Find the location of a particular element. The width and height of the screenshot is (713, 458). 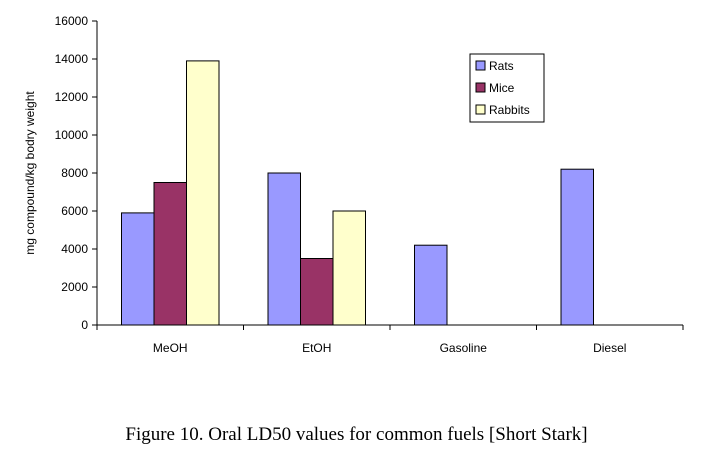

y-tick-label: 12000 is located at coordinates (72, 97).